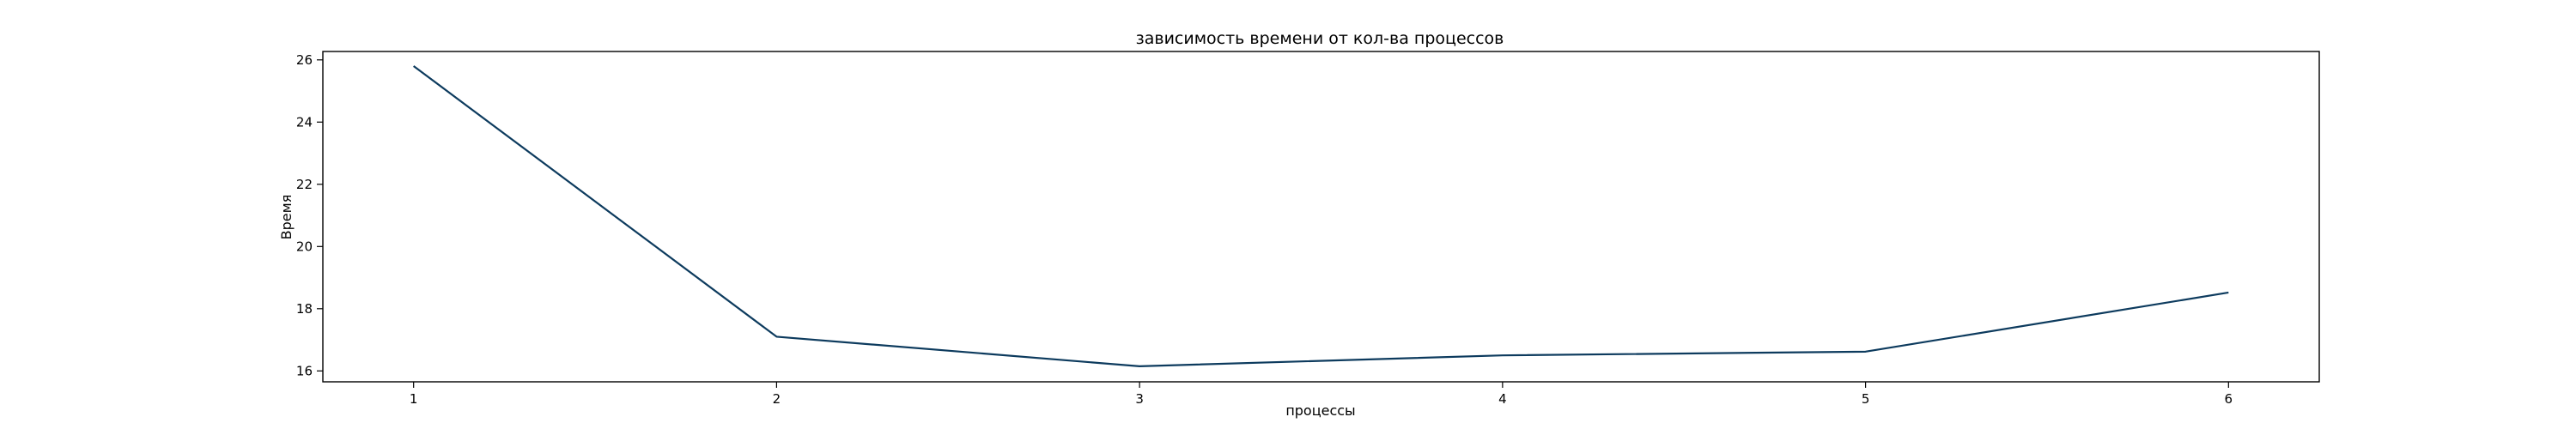 The image size is (2576, 429). Describe the element at coordinates (1502, 399) in the screenshot. I see `x-tick-label: 4` at that location.